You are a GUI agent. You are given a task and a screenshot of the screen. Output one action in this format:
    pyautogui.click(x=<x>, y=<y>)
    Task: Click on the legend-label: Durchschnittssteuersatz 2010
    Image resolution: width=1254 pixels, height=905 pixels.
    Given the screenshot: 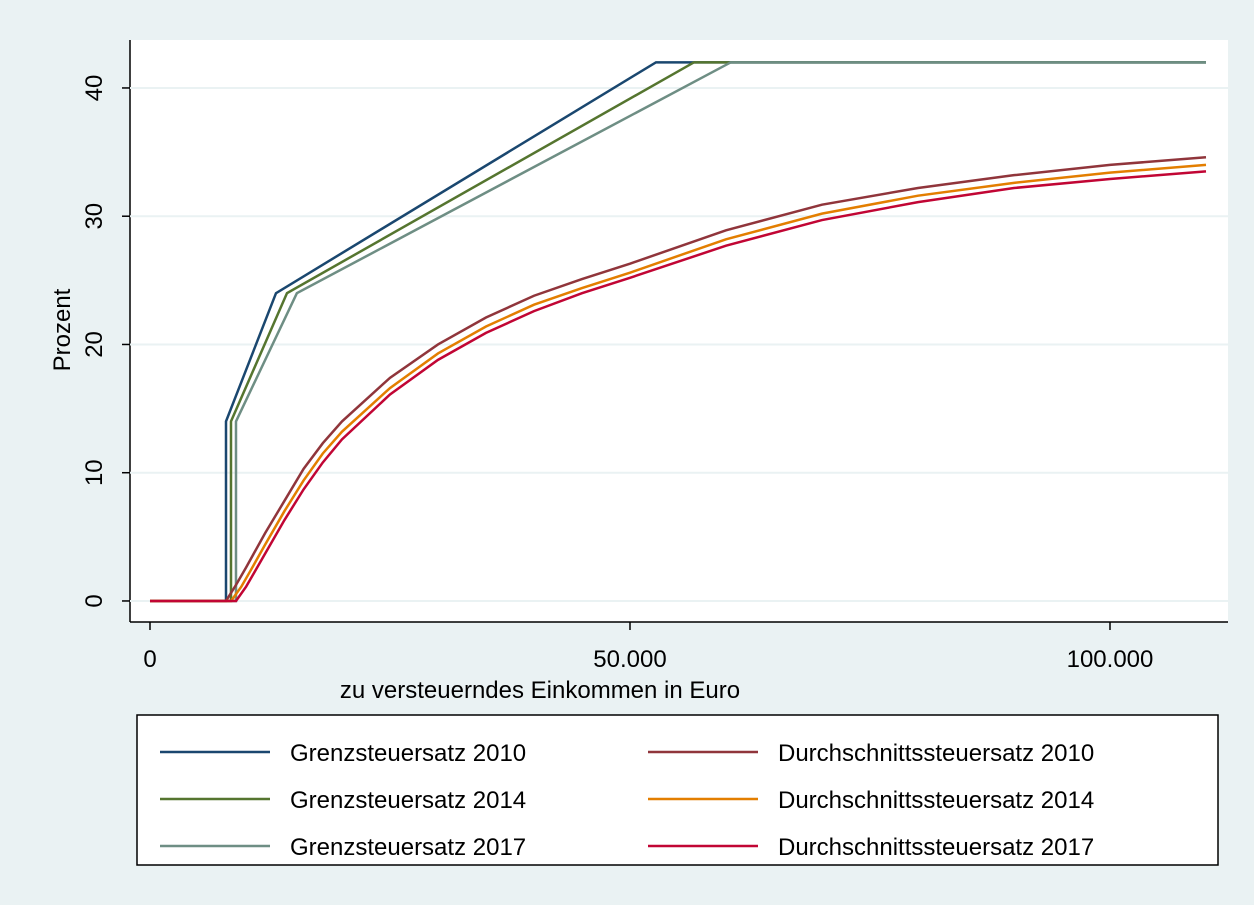 What is the action you would take?
    pyautogui.click(x=936, y=753)
    